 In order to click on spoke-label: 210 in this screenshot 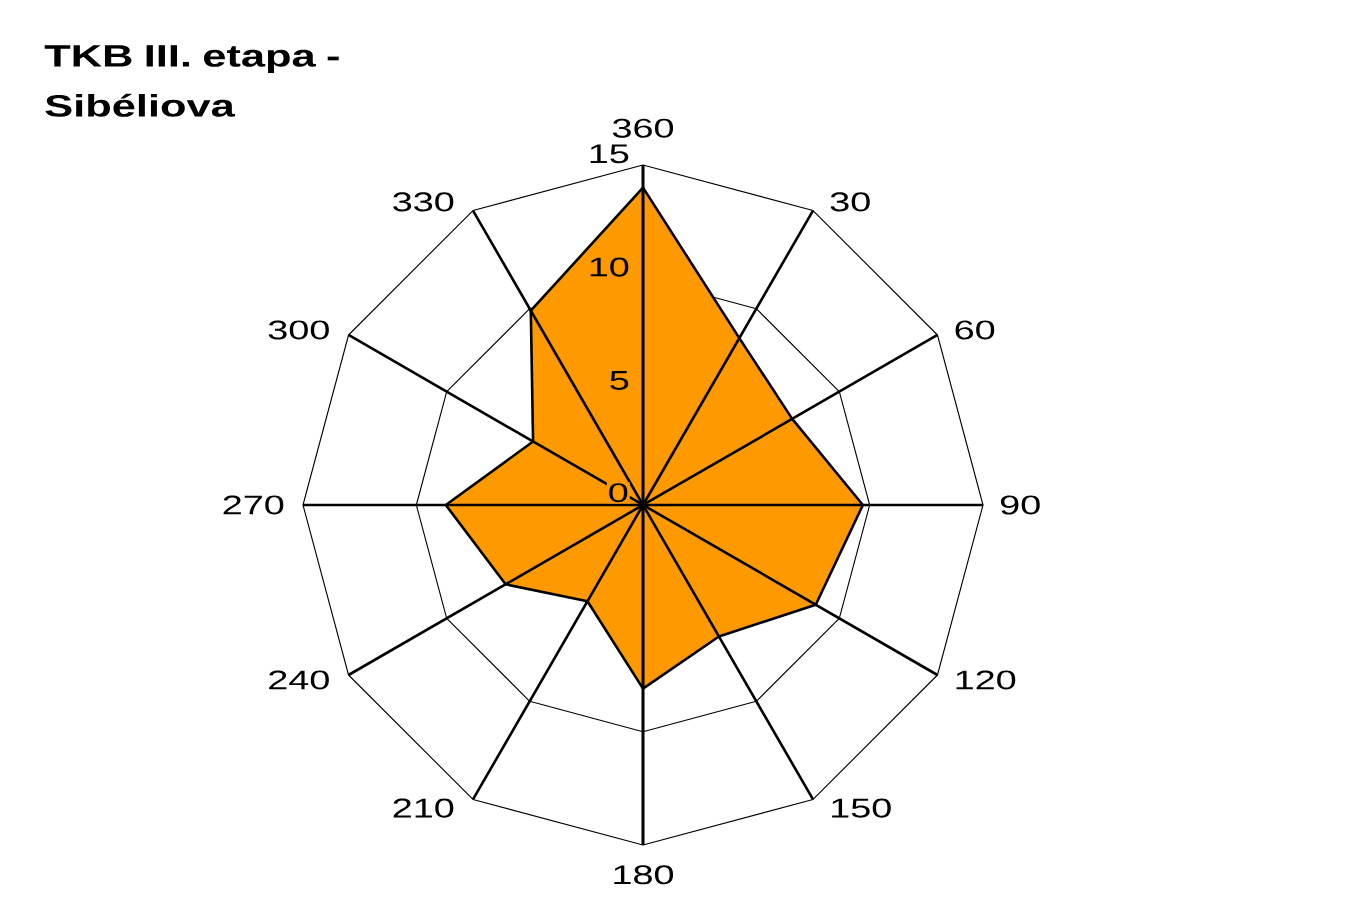, I will do `click(423, 808)`.